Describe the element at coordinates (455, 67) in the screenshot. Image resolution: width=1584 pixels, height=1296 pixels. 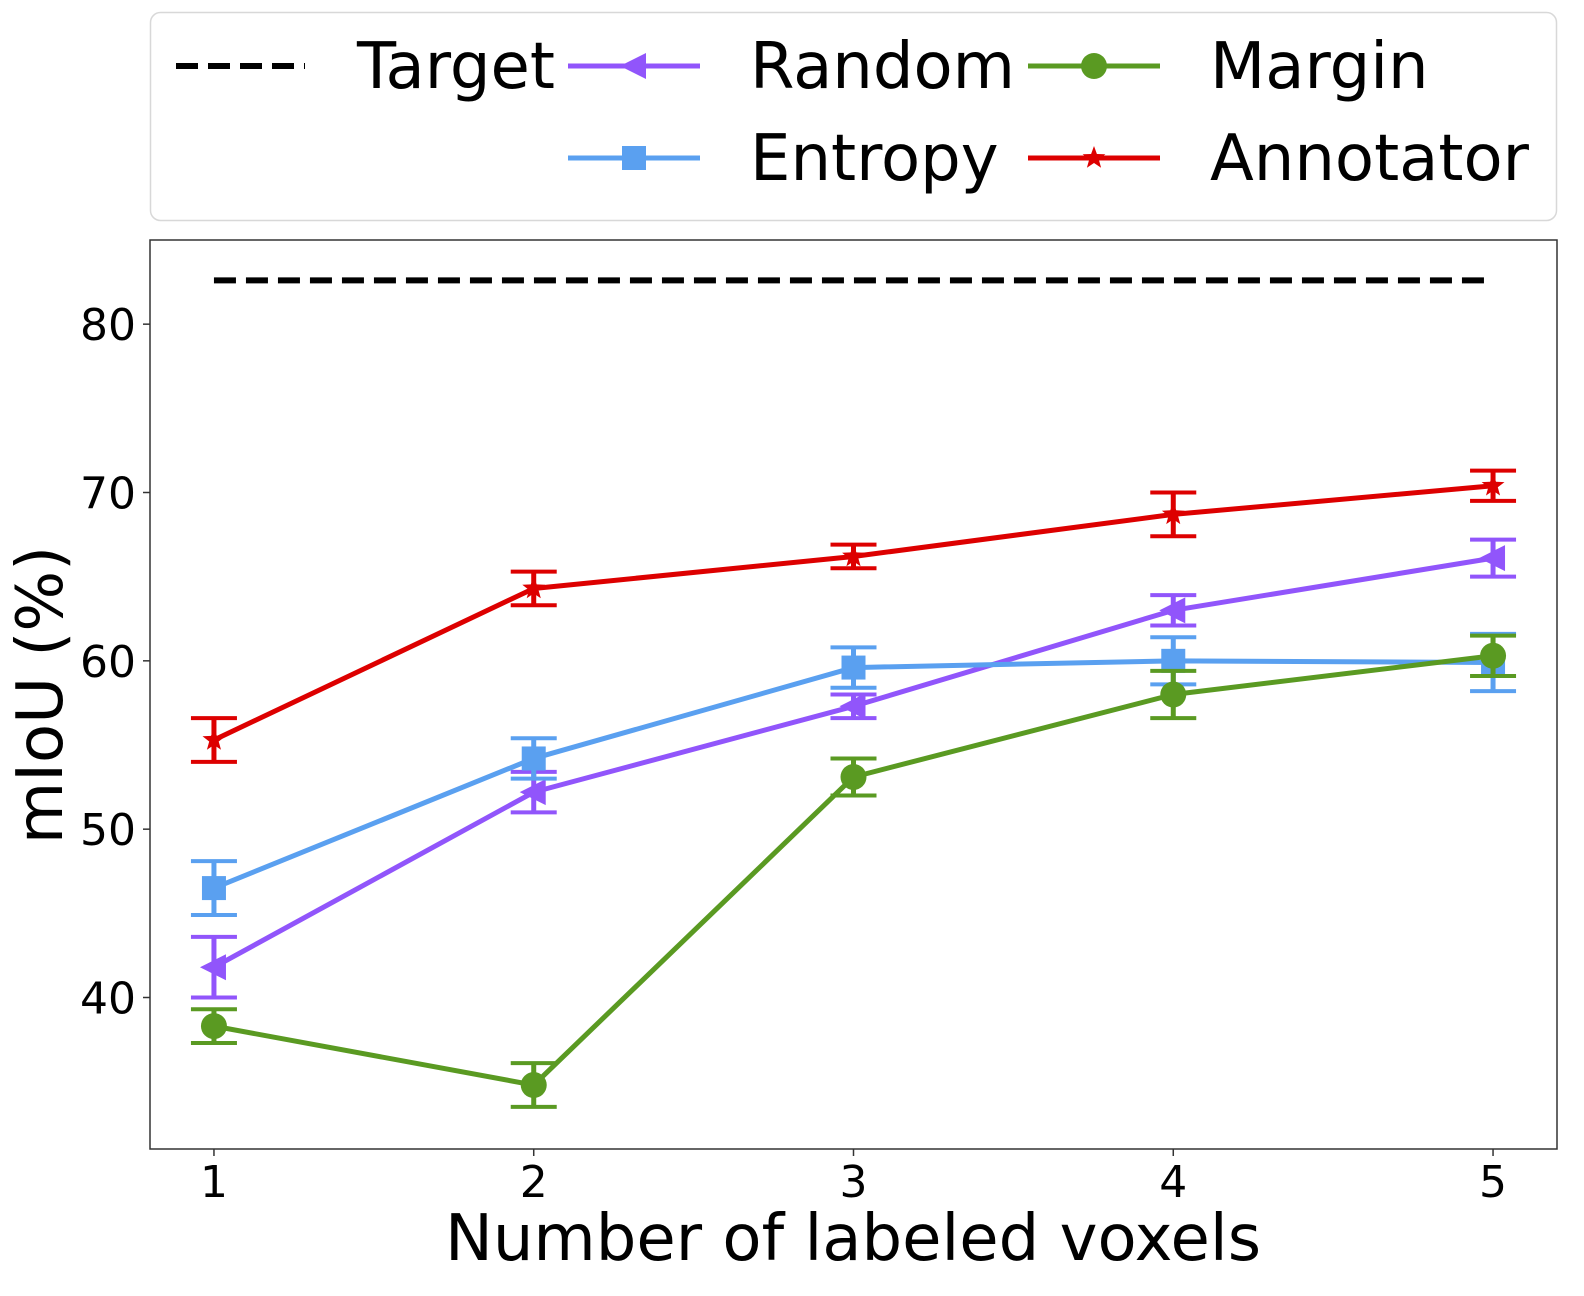
I see `legend-label-target: Target` at that location.